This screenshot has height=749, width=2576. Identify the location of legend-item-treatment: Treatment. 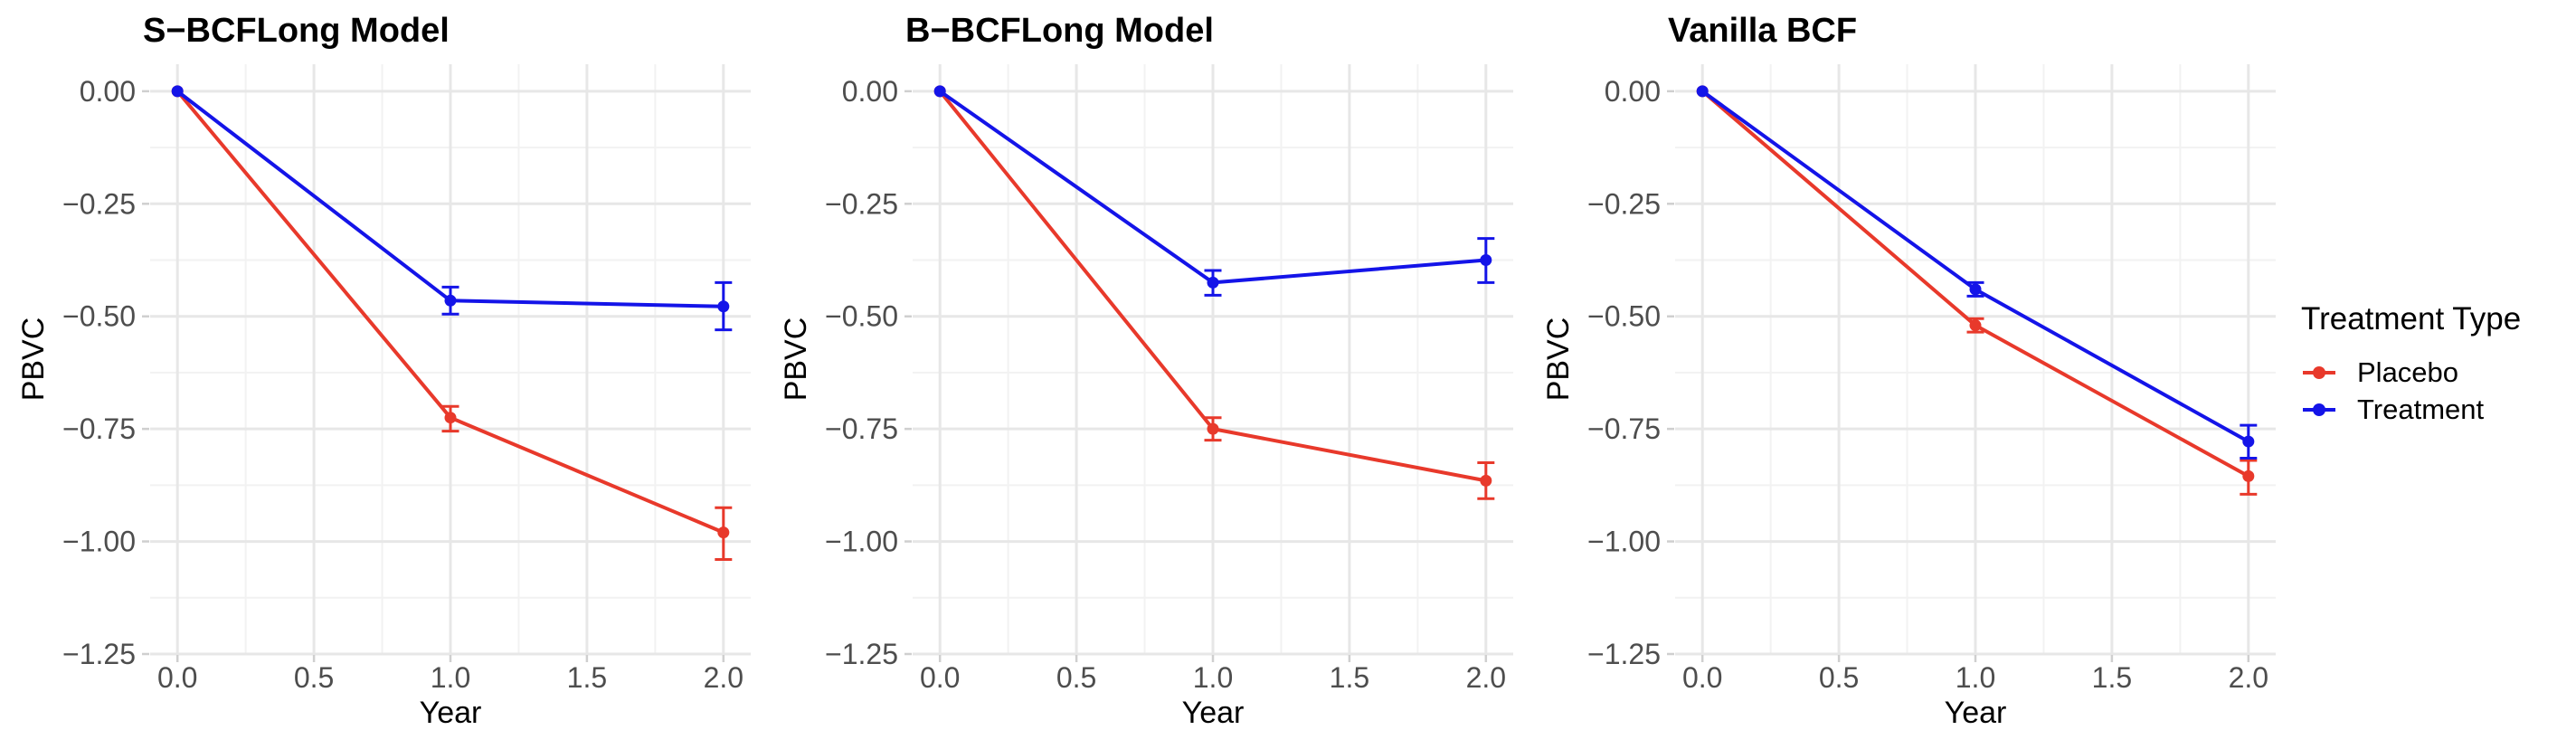
(2411, 409).